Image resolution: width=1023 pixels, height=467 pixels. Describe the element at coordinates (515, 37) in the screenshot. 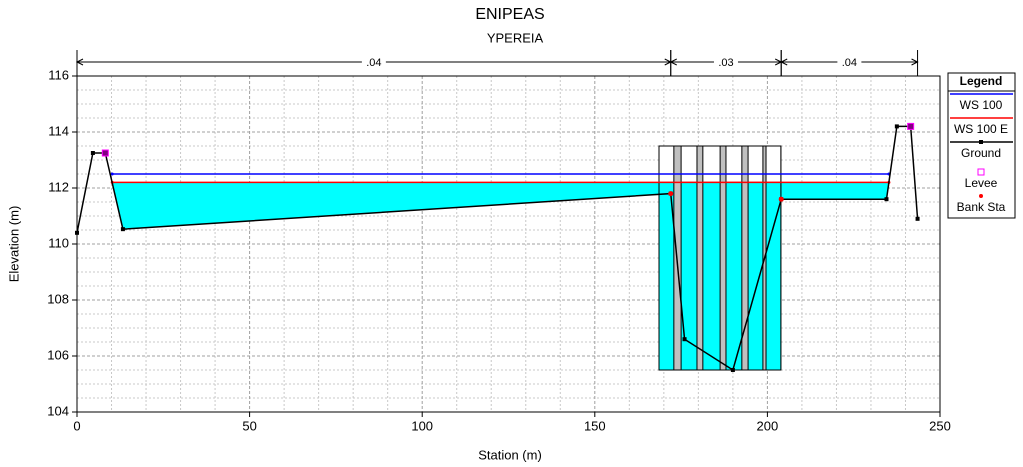

I see `chart-subtitle: YPEREIA` at that location.